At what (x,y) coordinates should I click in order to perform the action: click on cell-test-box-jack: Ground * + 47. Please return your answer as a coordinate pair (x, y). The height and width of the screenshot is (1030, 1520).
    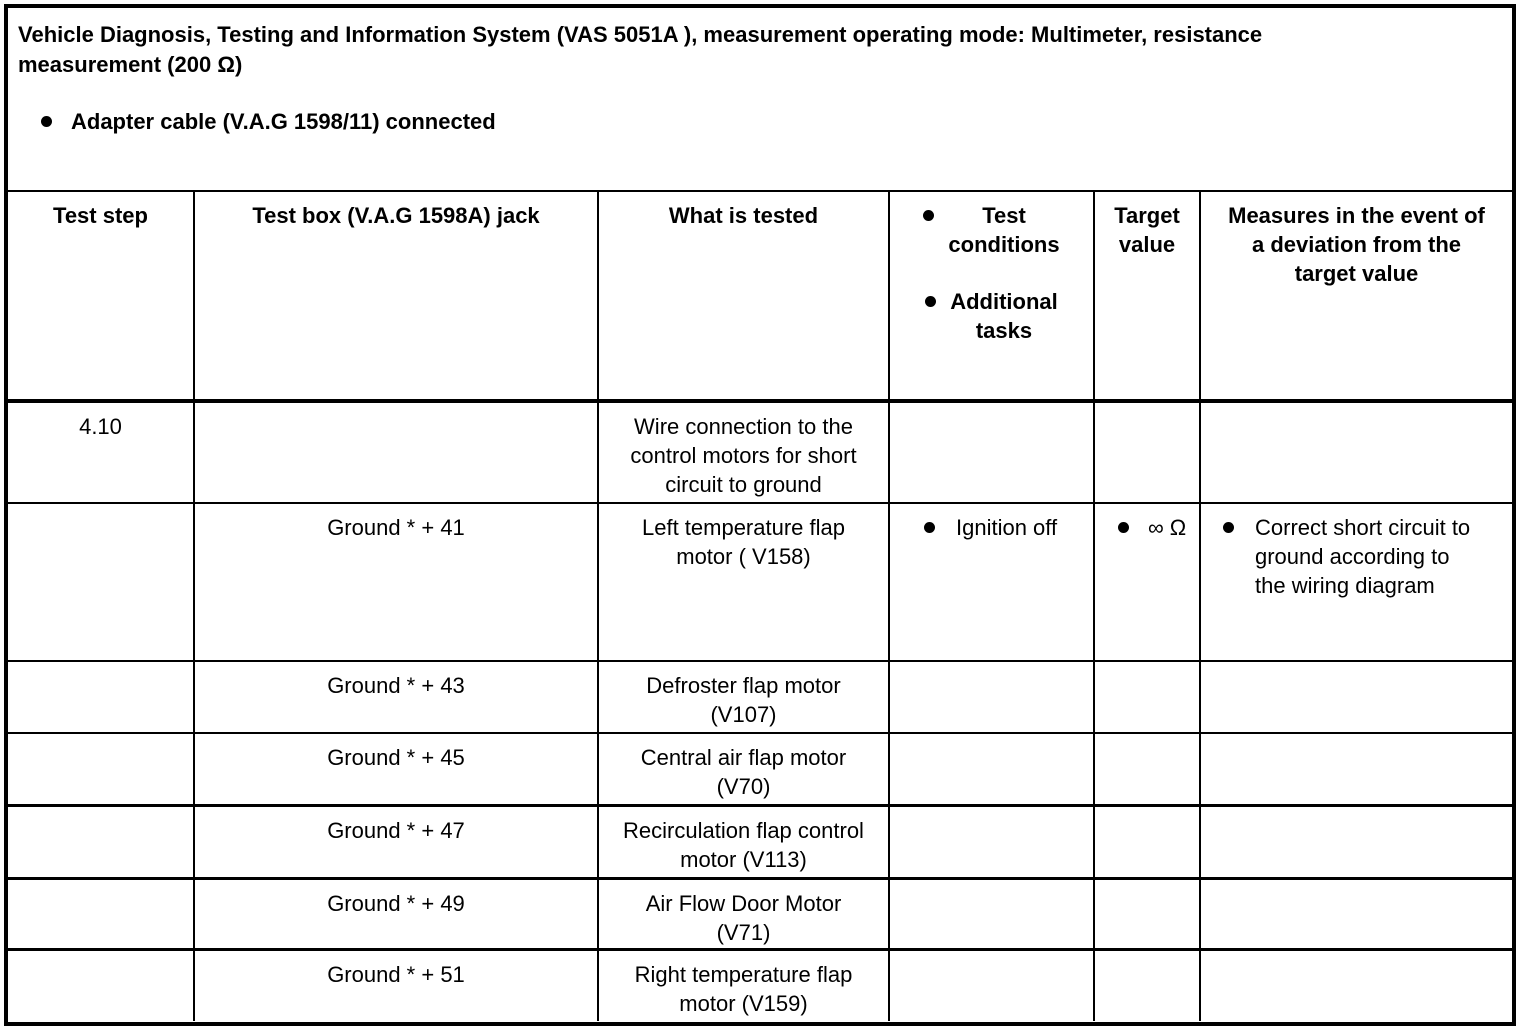
    Looking at the image, I should click on (396, 841).